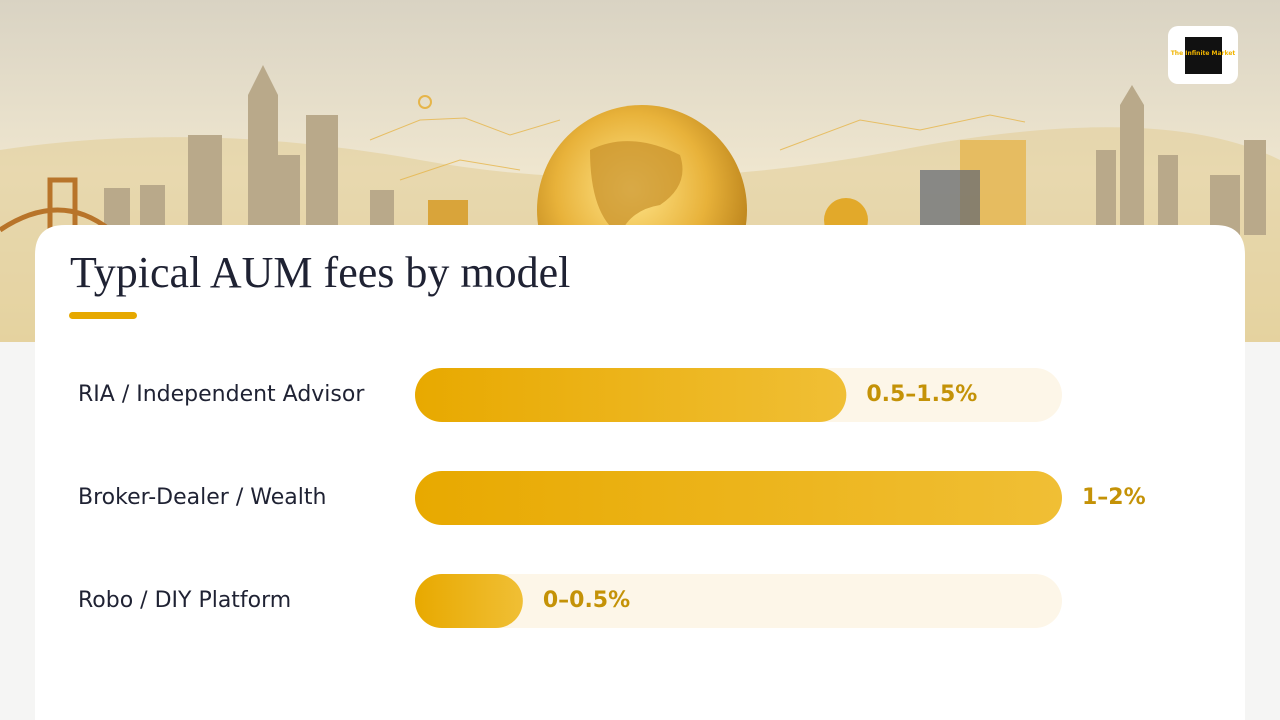 Image resolution: width=1280 pixels, height=720 pixels. I want to click on title-underline, so click(103, 315).